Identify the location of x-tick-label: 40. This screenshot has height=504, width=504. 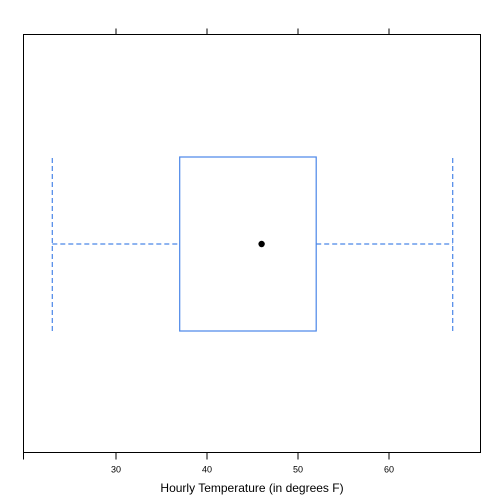
(207, 470).